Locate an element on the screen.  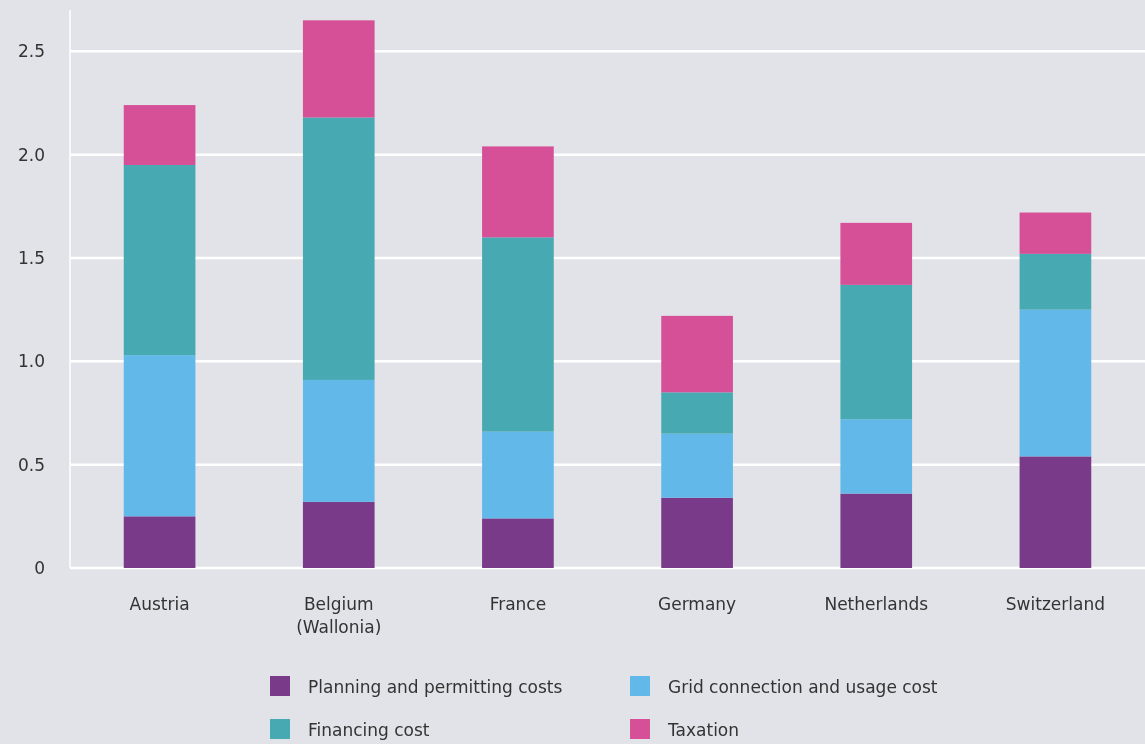
x-tick-label: Netherlands is located at coordinates (876, 604).